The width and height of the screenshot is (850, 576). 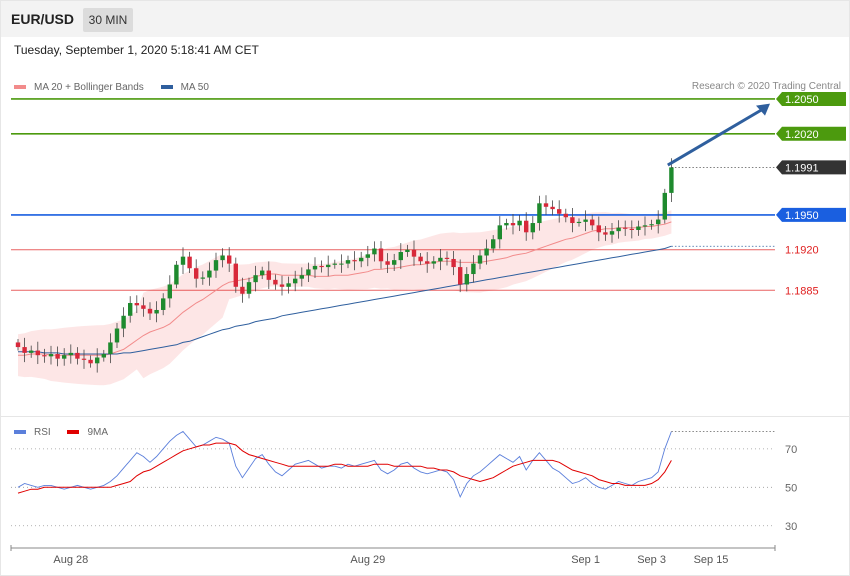 I want to click on ma9-swatch-icon, so click(x=73, y=432).